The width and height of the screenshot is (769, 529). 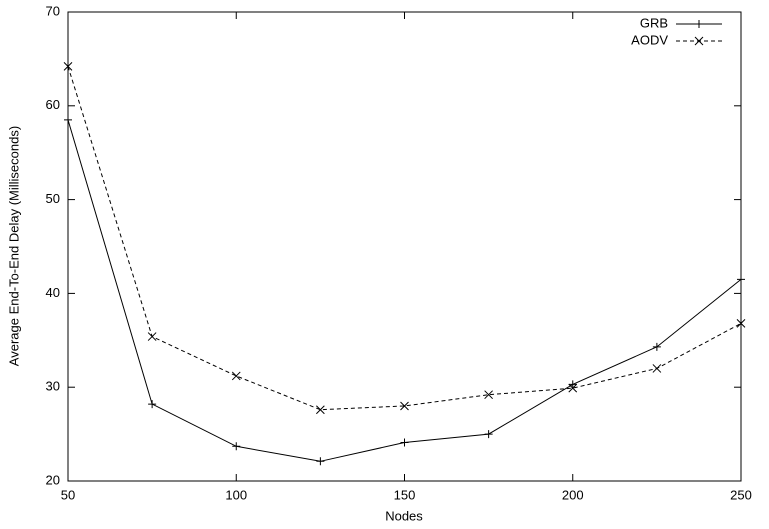 I want to click on x-tick-label: 250, so click(x=741, y=494).